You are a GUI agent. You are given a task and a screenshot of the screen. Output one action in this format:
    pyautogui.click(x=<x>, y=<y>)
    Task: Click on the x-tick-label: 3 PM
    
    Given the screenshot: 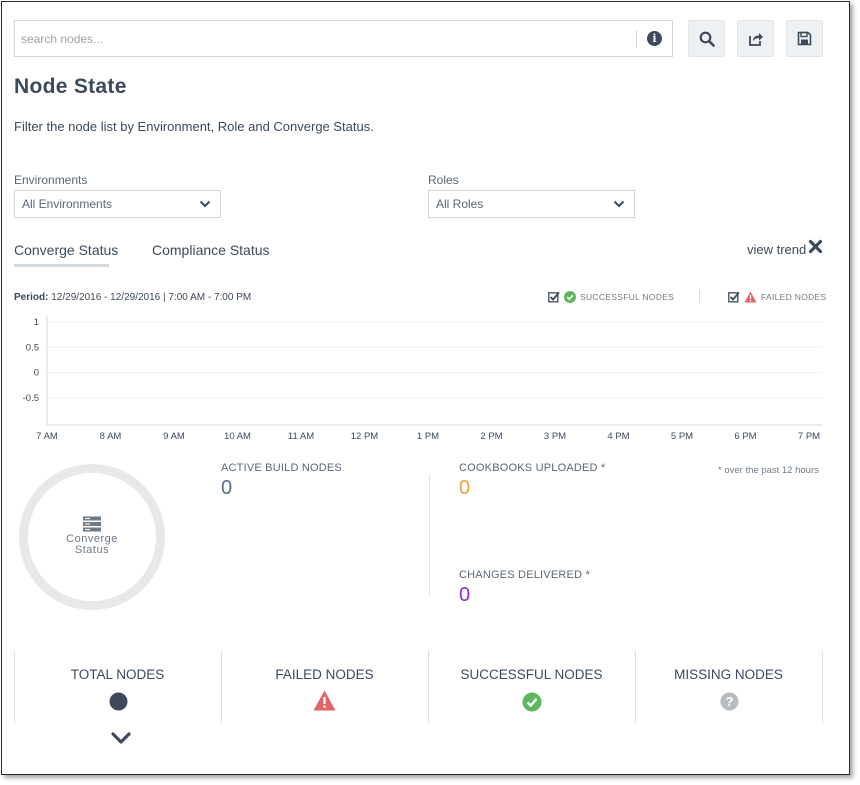 What is the action you would take?
    pyautogui.click(x=555, y=436)
    